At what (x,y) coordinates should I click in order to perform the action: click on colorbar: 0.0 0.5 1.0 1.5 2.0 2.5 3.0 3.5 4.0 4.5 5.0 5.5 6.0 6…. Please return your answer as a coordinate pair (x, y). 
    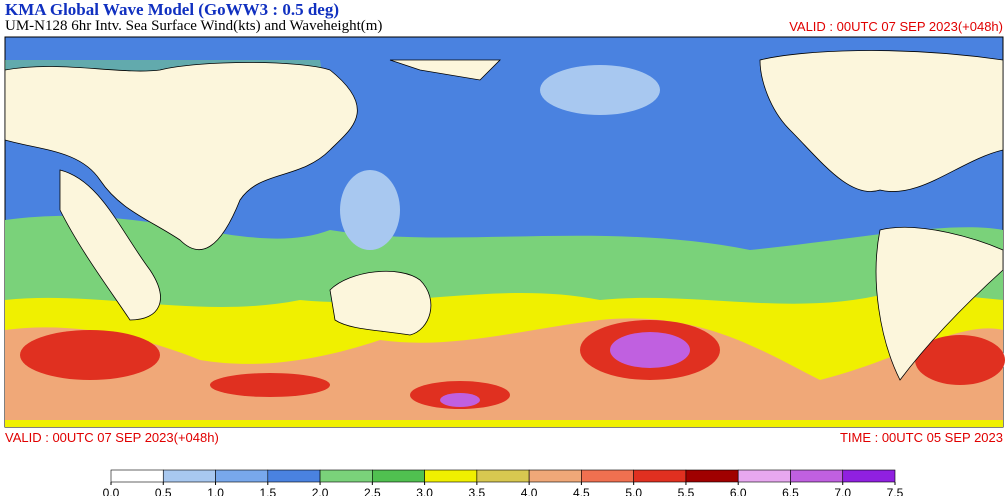
    Looking at the image, I should click on (503, 482).